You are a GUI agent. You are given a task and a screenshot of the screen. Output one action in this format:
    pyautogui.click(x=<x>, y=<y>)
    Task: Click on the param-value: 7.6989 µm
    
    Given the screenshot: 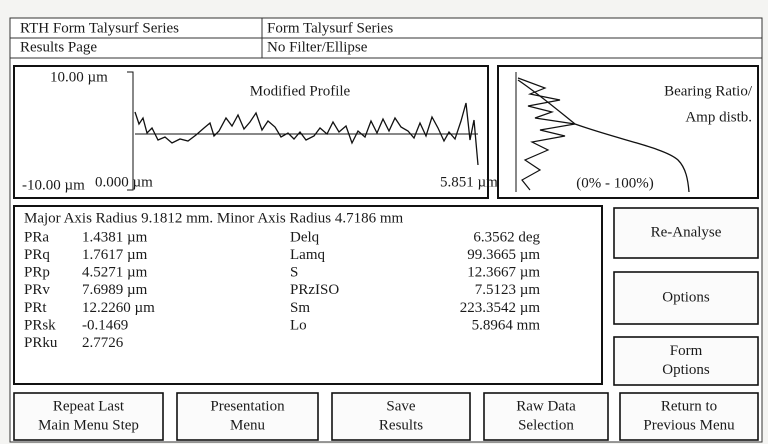 What is the action you would take?
    pyautogui.click(x=115, y=290)
    